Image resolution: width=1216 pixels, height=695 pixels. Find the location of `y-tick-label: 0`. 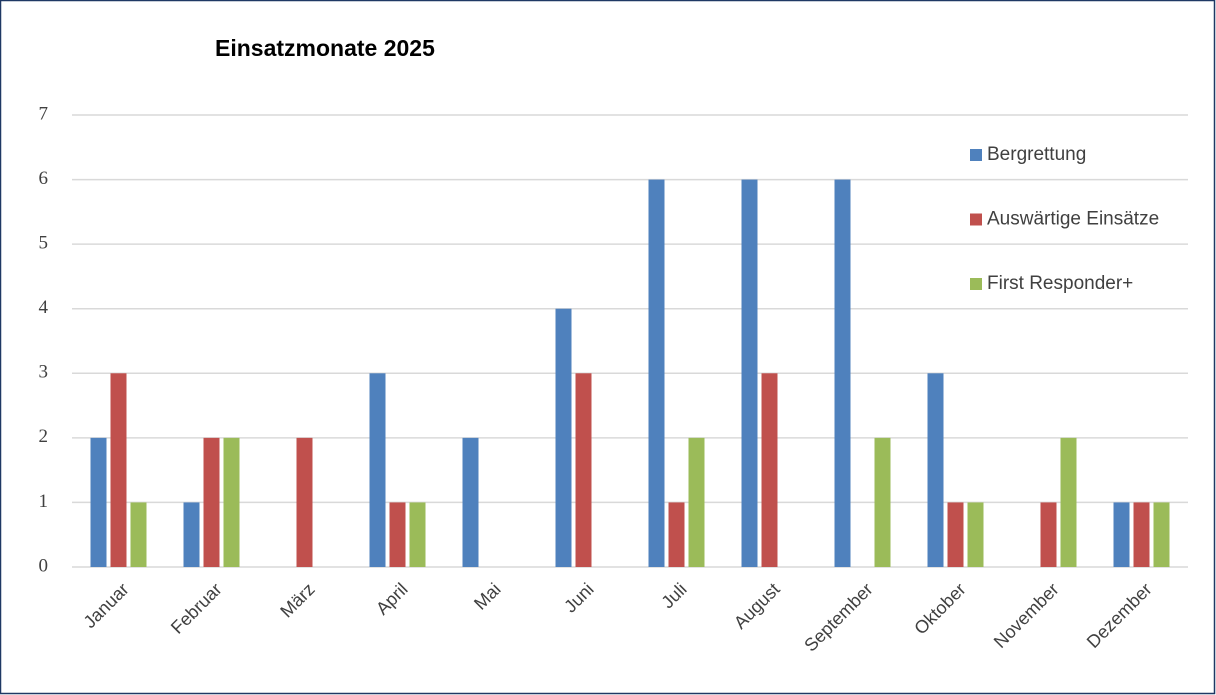

y-tick-label: 0 is located at coordinates (44, 565).